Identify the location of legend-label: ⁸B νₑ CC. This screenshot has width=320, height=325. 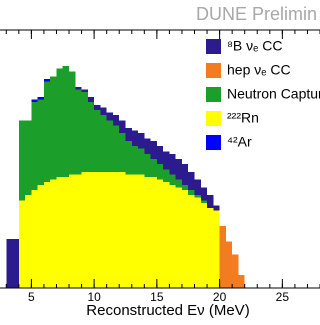
(254, 46).